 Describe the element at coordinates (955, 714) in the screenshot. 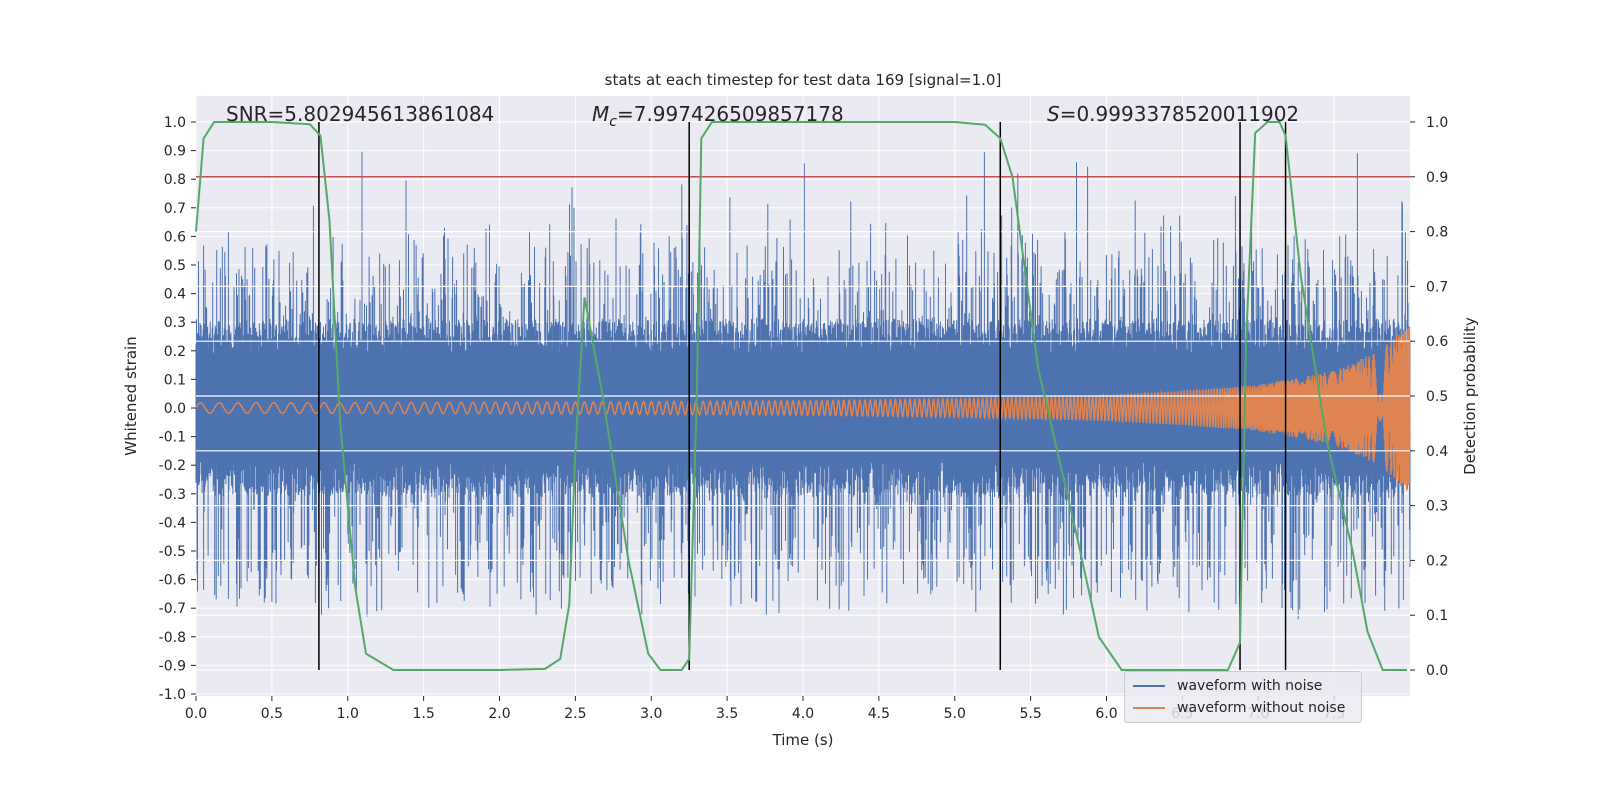

I see `x-tick-label: 5.0` at that location.